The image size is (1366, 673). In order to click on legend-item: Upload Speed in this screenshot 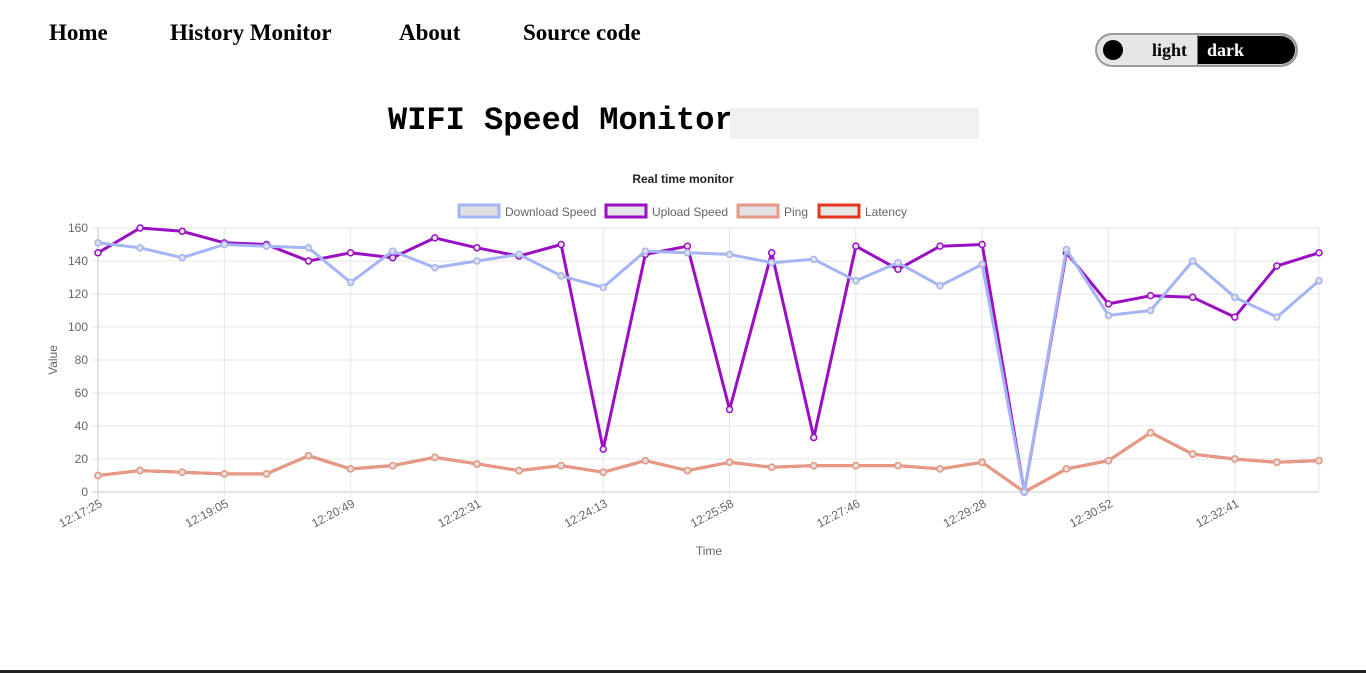, I will do `click(666, 211)`.